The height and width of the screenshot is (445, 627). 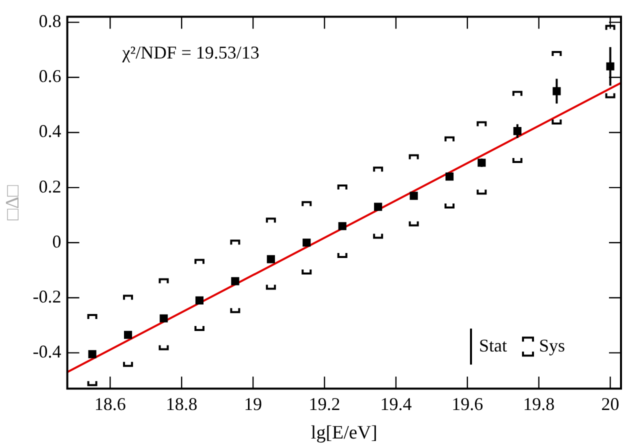 I want to click on y-tick-label: 0.8, so click(x=50, y=21).